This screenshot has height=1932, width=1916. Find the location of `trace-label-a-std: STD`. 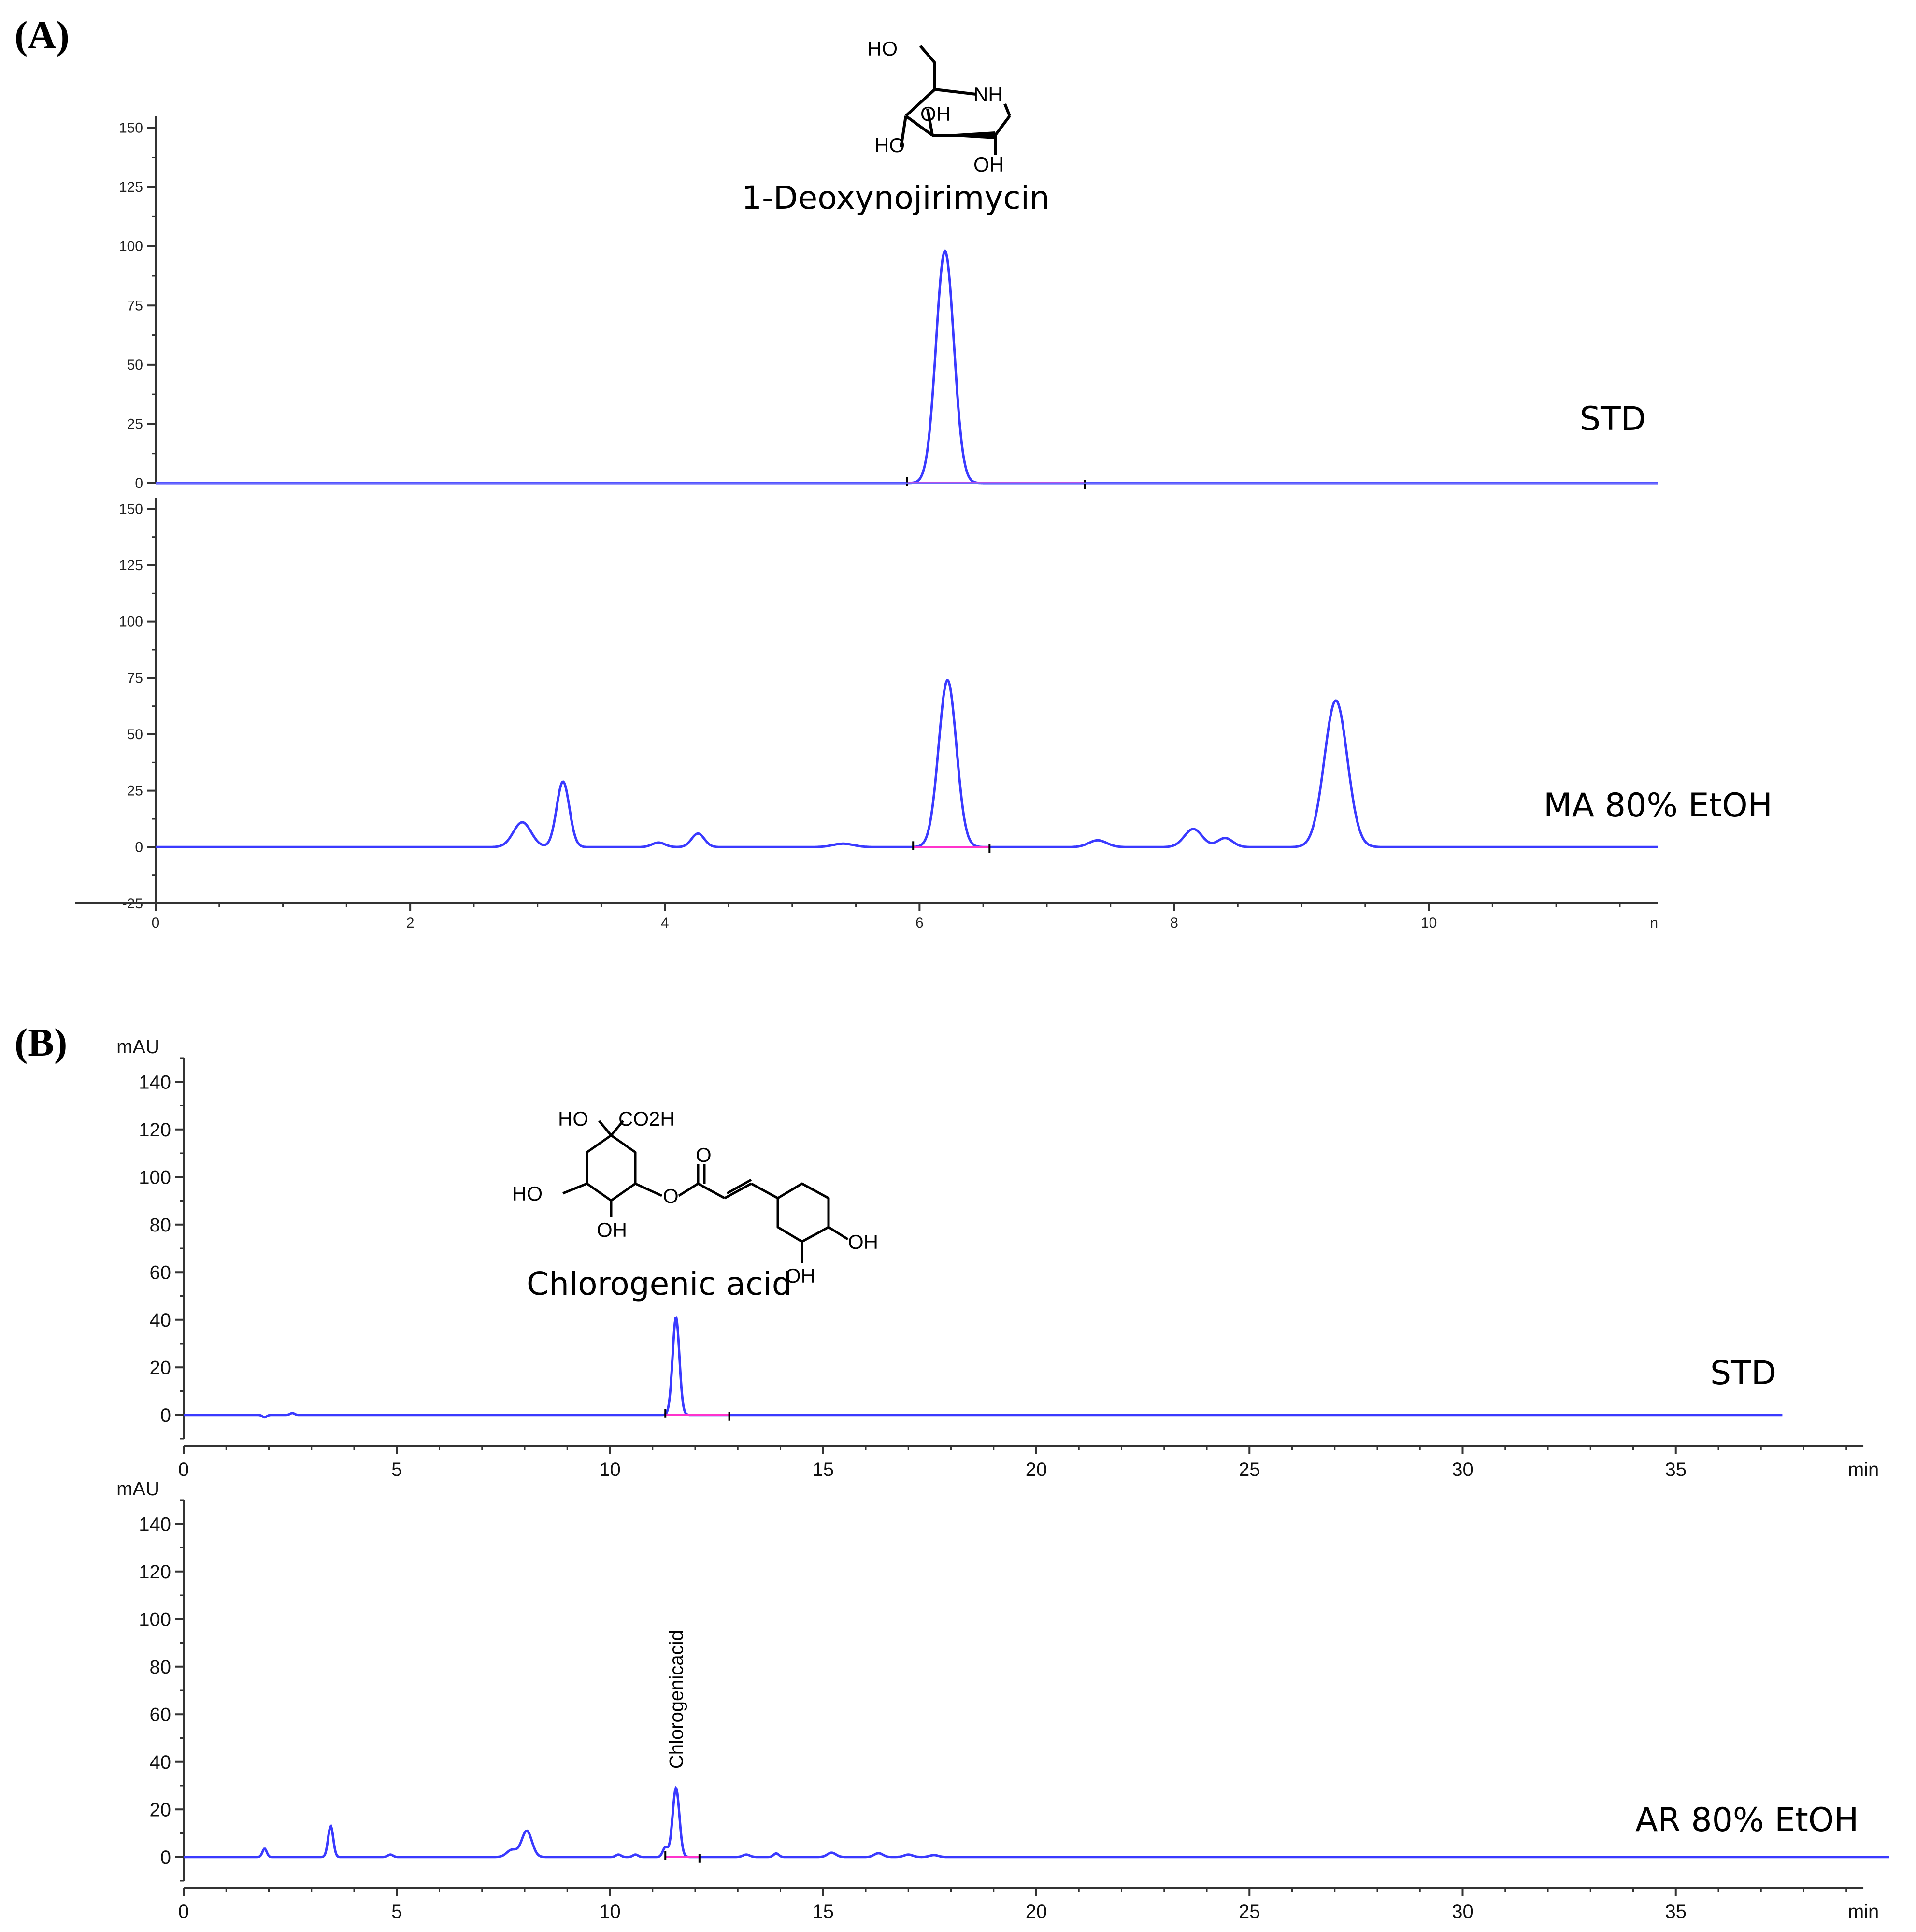

trace-label-a-std: STD is located at coordinates (1613, 419).